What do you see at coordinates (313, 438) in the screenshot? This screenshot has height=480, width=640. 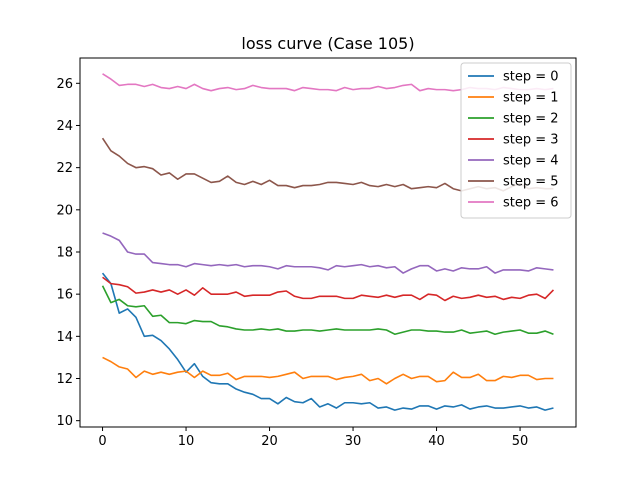 I see `x-axis: 0 10 20 30 40 50` at bounding box center [313, 438].